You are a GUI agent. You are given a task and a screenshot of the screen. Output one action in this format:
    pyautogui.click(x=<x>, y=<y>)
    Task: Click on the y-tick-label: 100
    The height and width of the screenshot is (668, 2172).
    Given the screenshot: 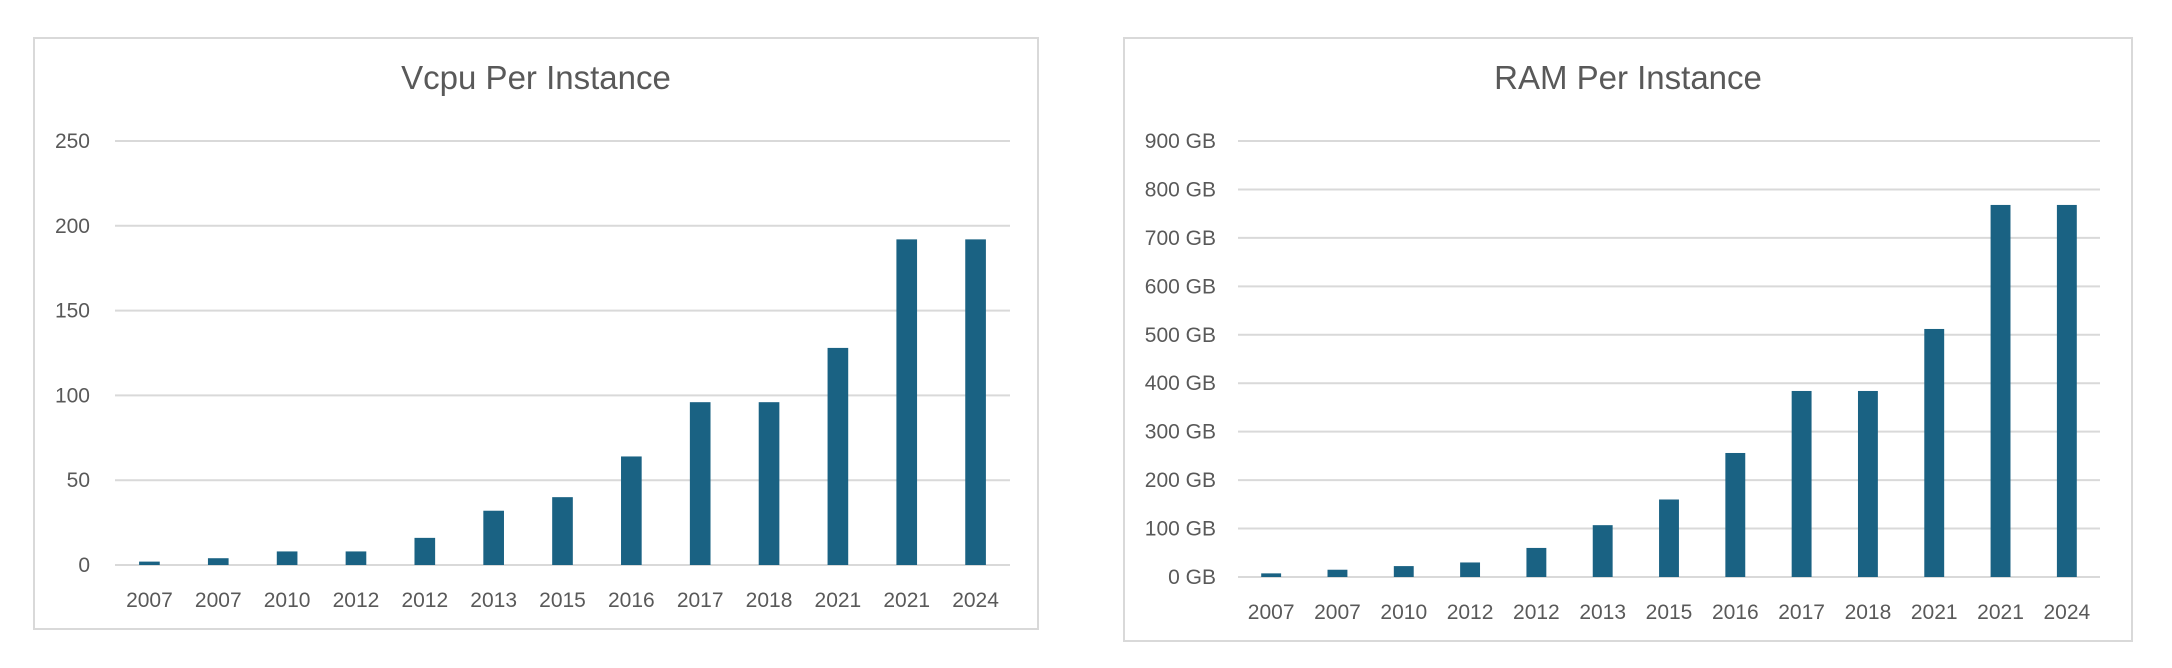 What is the action you would take?
    pyautogui.click(x=72, y=395)
    